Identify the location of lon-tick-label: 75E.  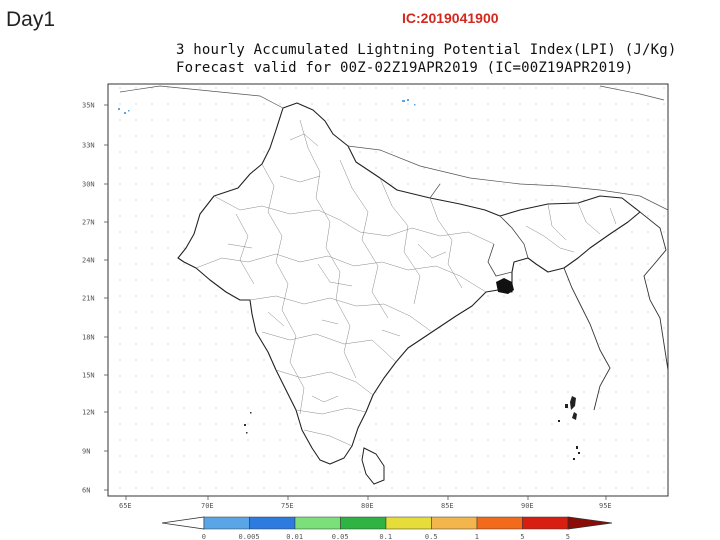
(287, 506).